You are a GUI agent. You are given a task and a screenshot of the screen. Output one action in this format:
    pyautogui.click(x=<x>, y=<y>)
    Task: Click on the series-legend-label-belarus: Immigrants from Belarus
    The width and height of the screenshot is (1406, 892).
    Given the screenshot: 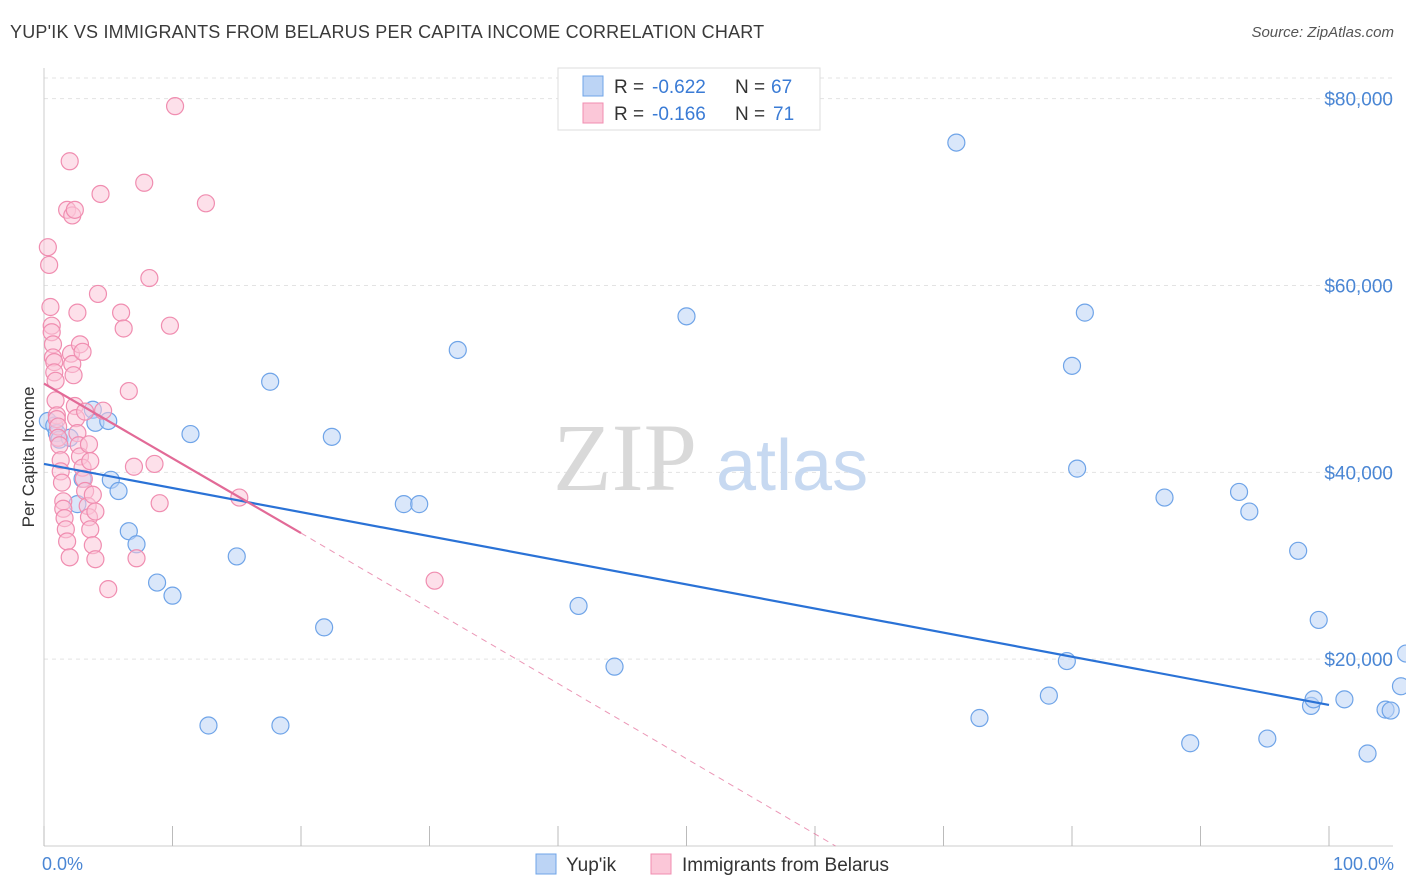 What is the action you would take?
    pyautogui.click(x=785, y=865)
    